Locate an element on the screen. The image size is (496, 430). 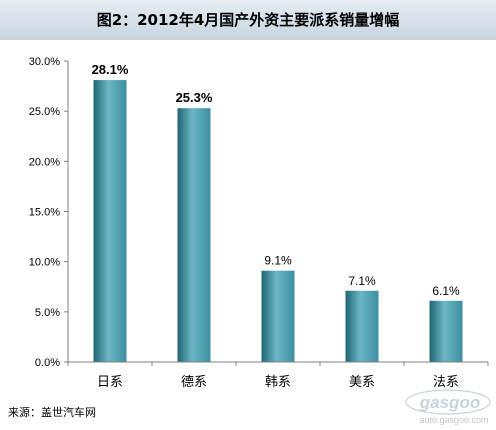
bar-value-label: 6.1% is located at coordinates (446, 291).